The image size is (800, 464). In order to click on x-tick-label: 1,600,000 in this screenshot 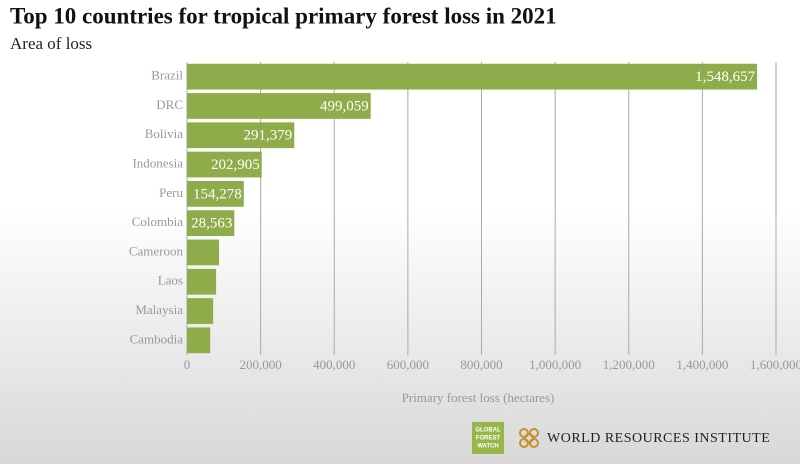, I will do `click(775, 364)`.